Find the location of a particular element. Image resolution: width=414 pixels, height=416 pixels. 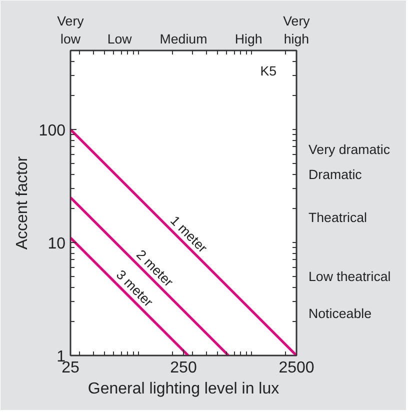

text: Low is located at coordinates (119, 39).